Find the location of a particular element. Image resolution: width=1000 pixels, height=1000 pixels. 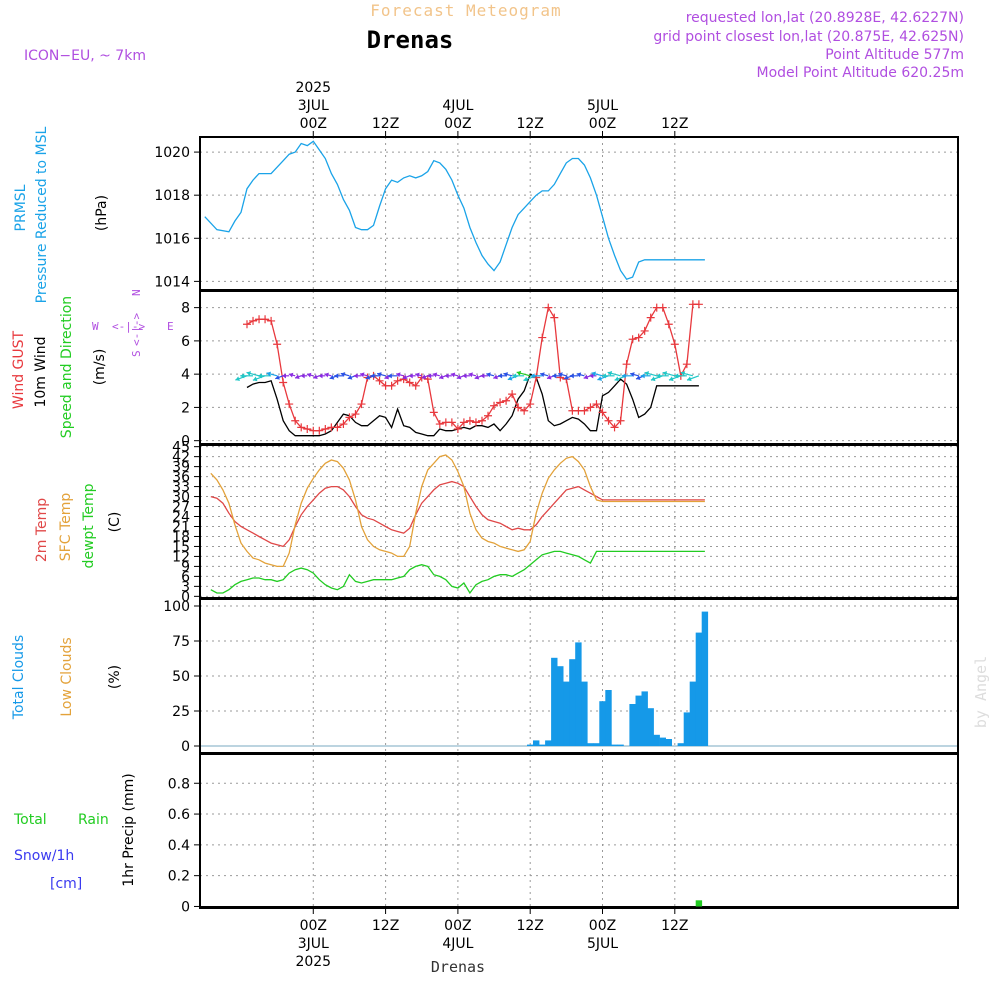

top-time-label: 12Z is located at coordinates (385, 124).